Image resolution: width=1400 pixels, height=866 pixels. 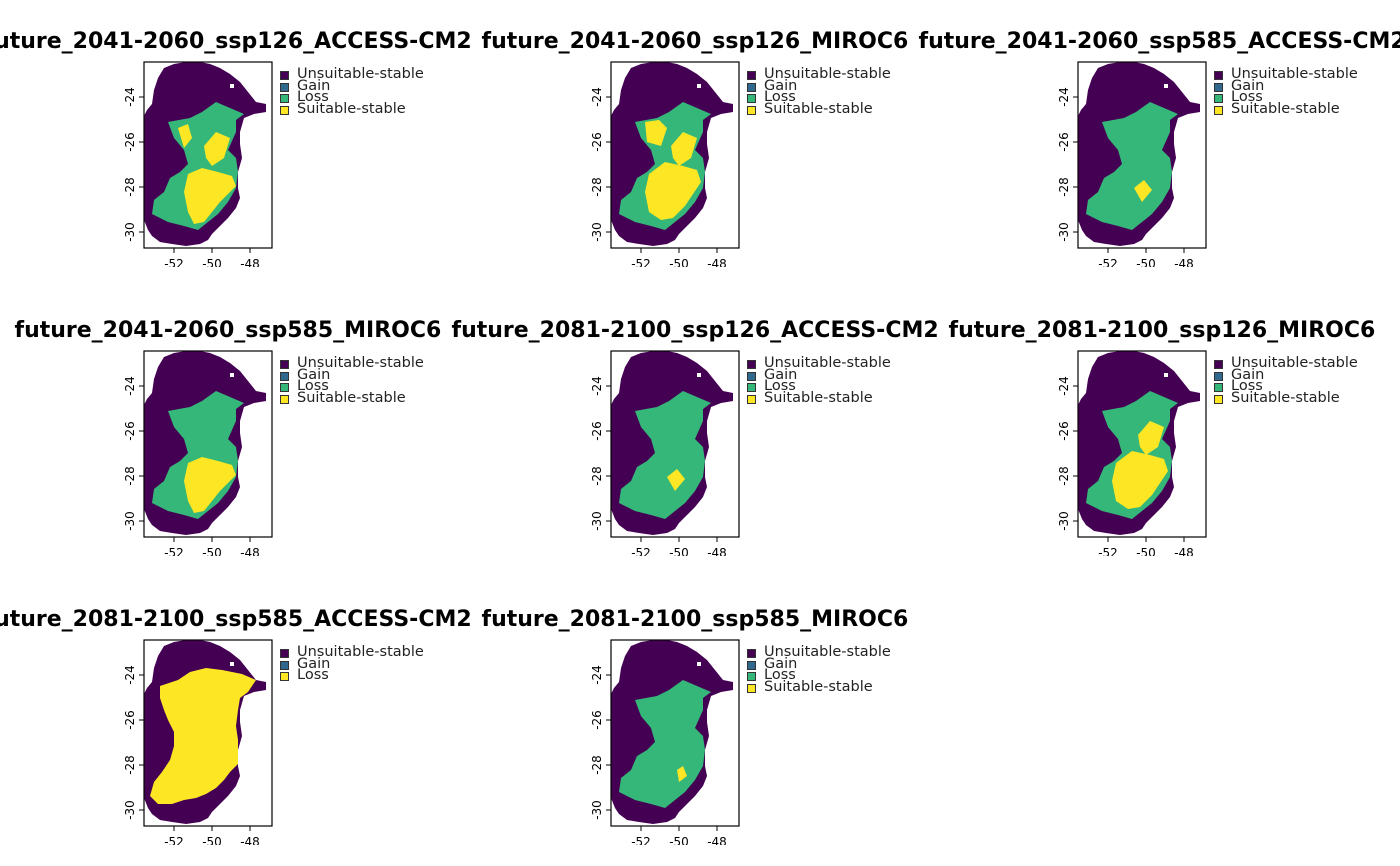 What do you see at coordinates (1159, 41) in the screenshot?
I see `panel-title: future_2041-2060_ssp585_ACCESS-CM2` at bounding box center [1159, 41].